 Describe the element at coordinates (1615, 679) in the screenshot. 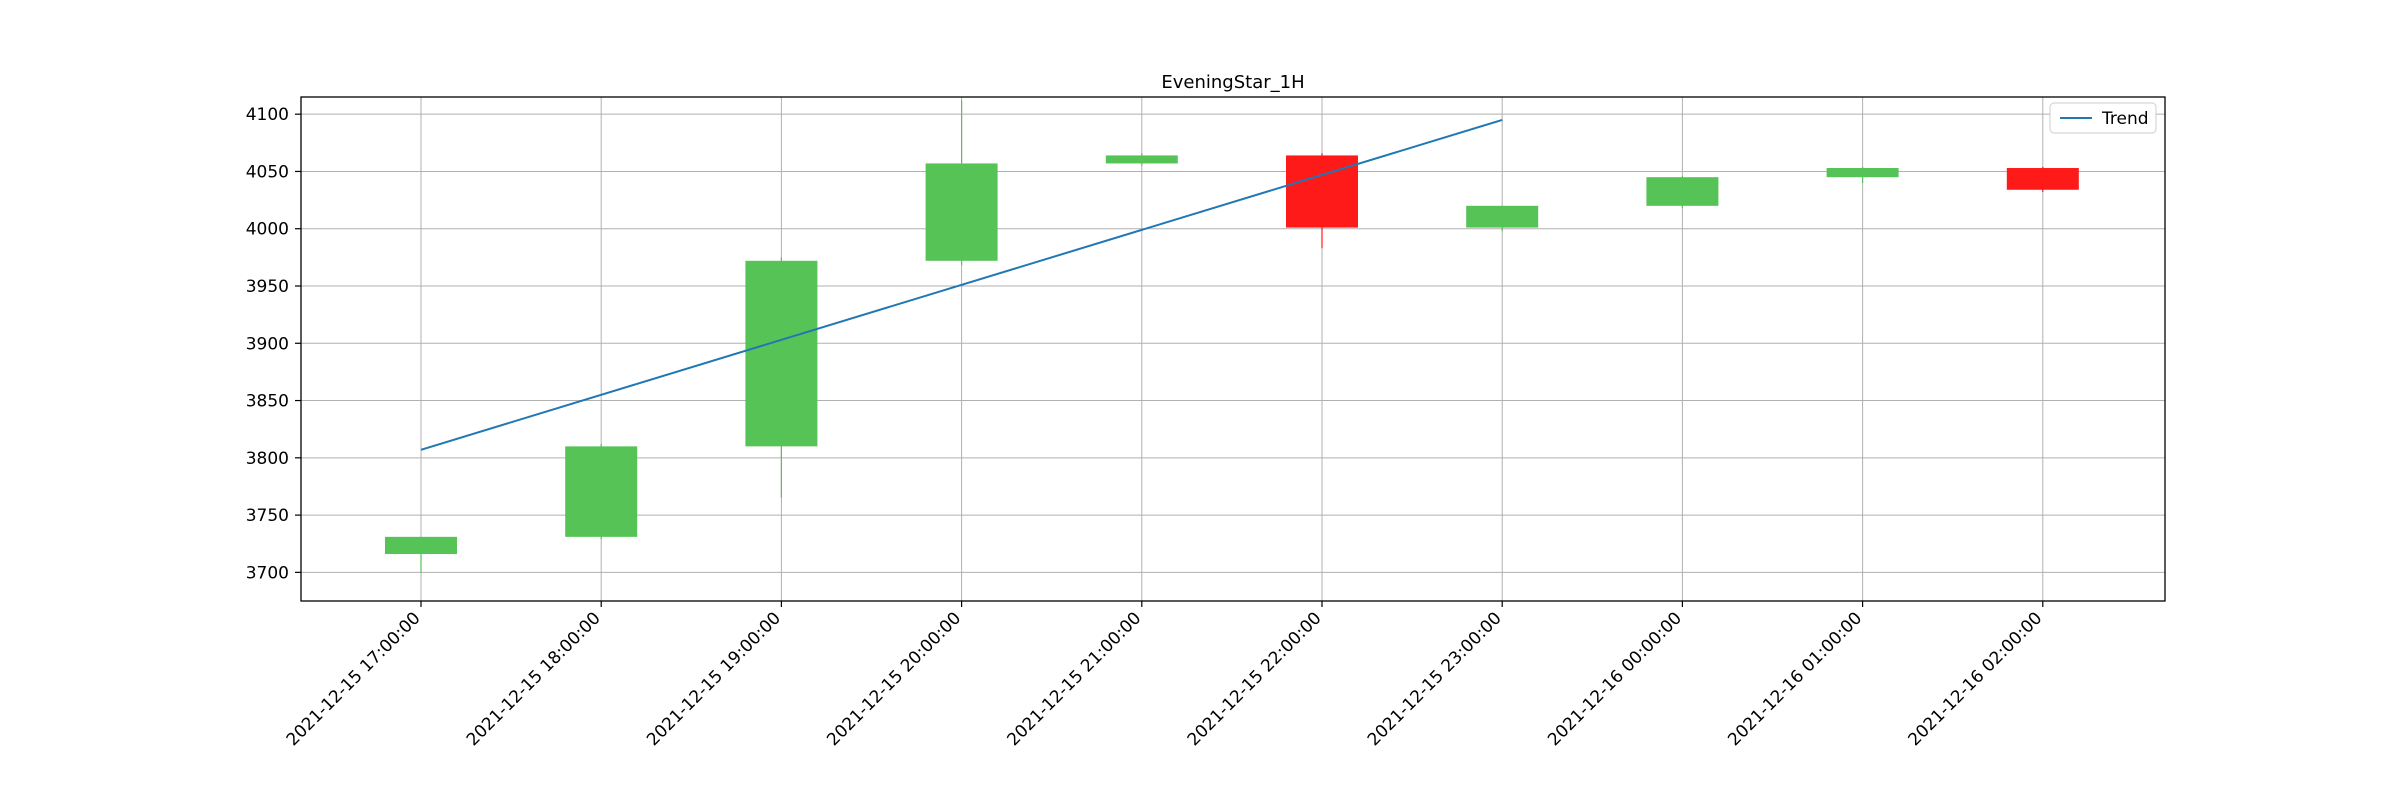

I see `x-tick-label: 2021-12-16 00:00:00` at that location.